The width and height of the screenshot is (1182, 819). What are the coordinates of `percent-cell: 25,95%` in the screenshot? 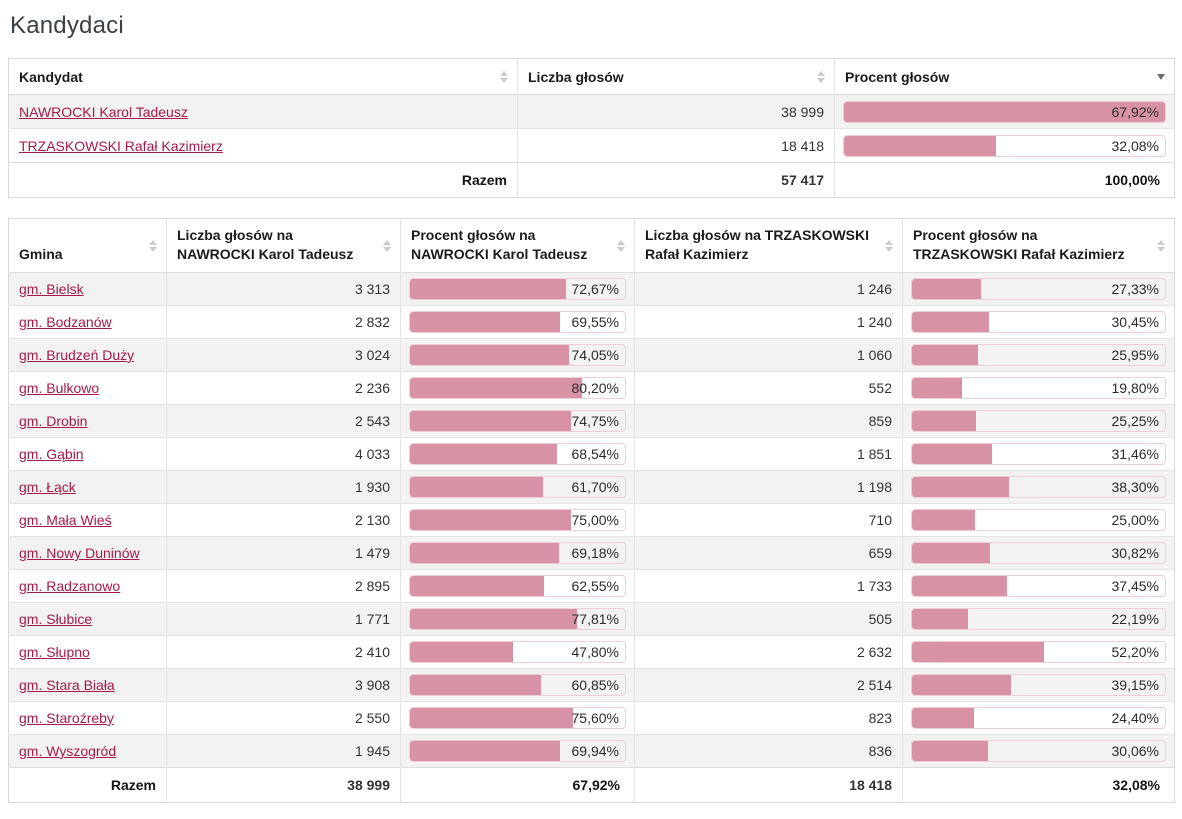 It's located at (1038, 355).